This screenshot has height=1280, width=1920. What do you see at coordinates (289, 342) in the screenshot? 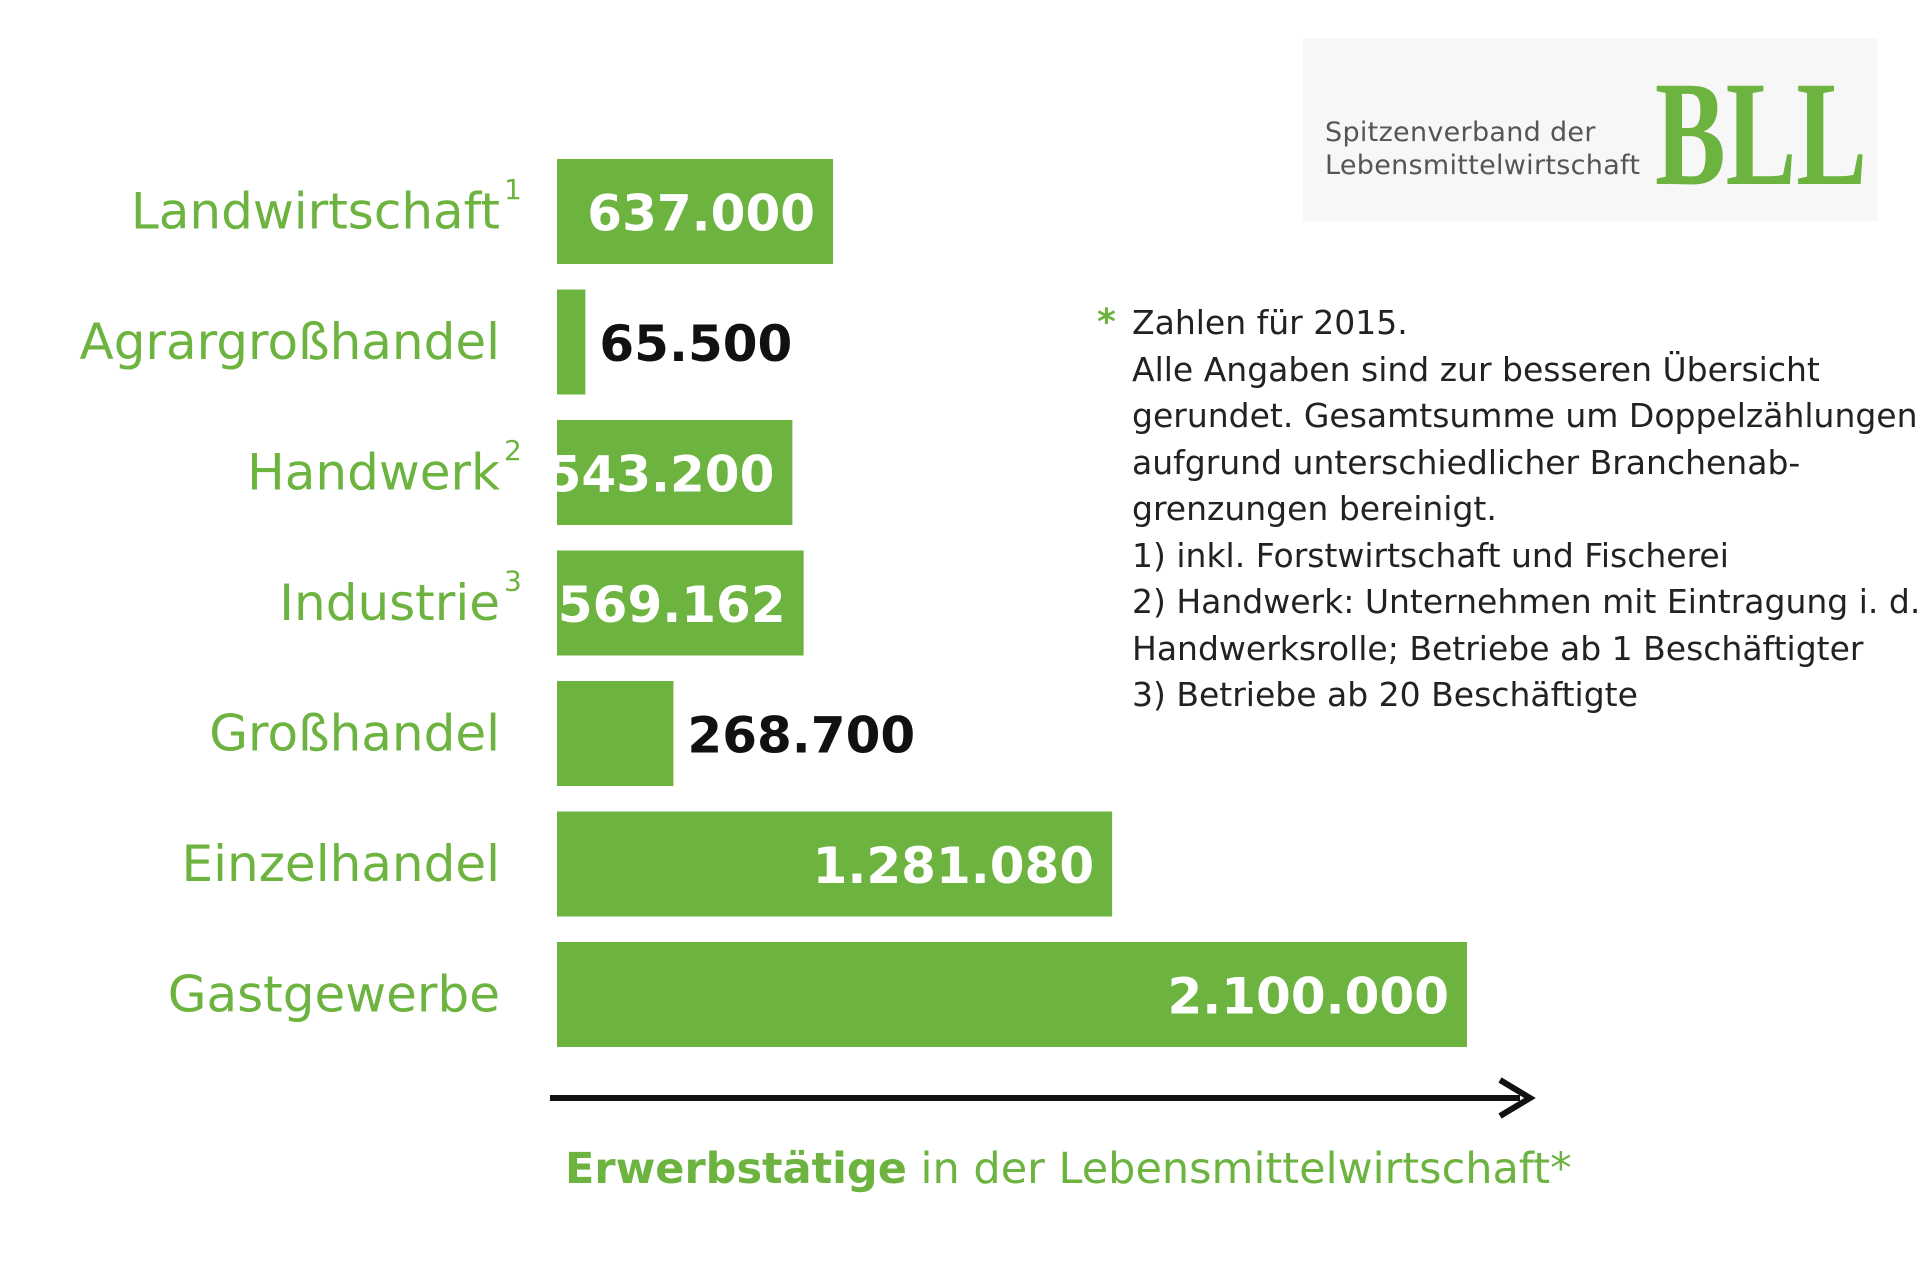
I see `category-label: Agrargroßhandel` at bounding box center [289, 342].